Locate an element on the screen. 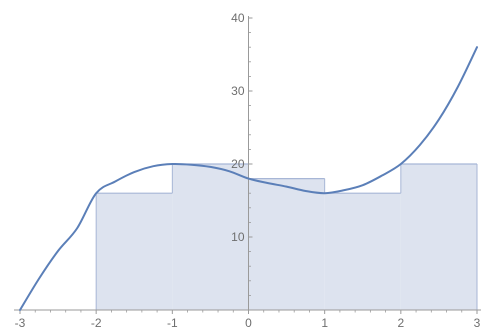 This screenshot has width=482, height=331. y-tick-label: 40 is located at coordinates (238, 18).